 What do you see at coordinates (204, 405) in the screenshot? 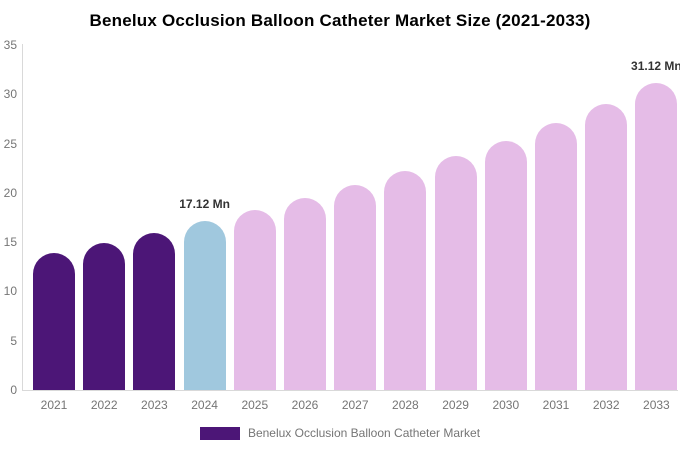
I see `x-tick-label-2024: 2024` at bounding box center [204, 405].